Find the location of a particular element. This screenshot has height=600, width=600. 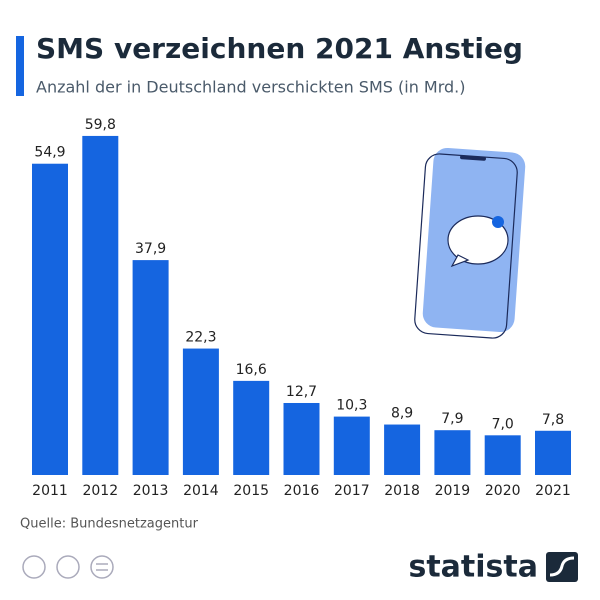

brand-logo: statista is located at coordinates (473, 567).